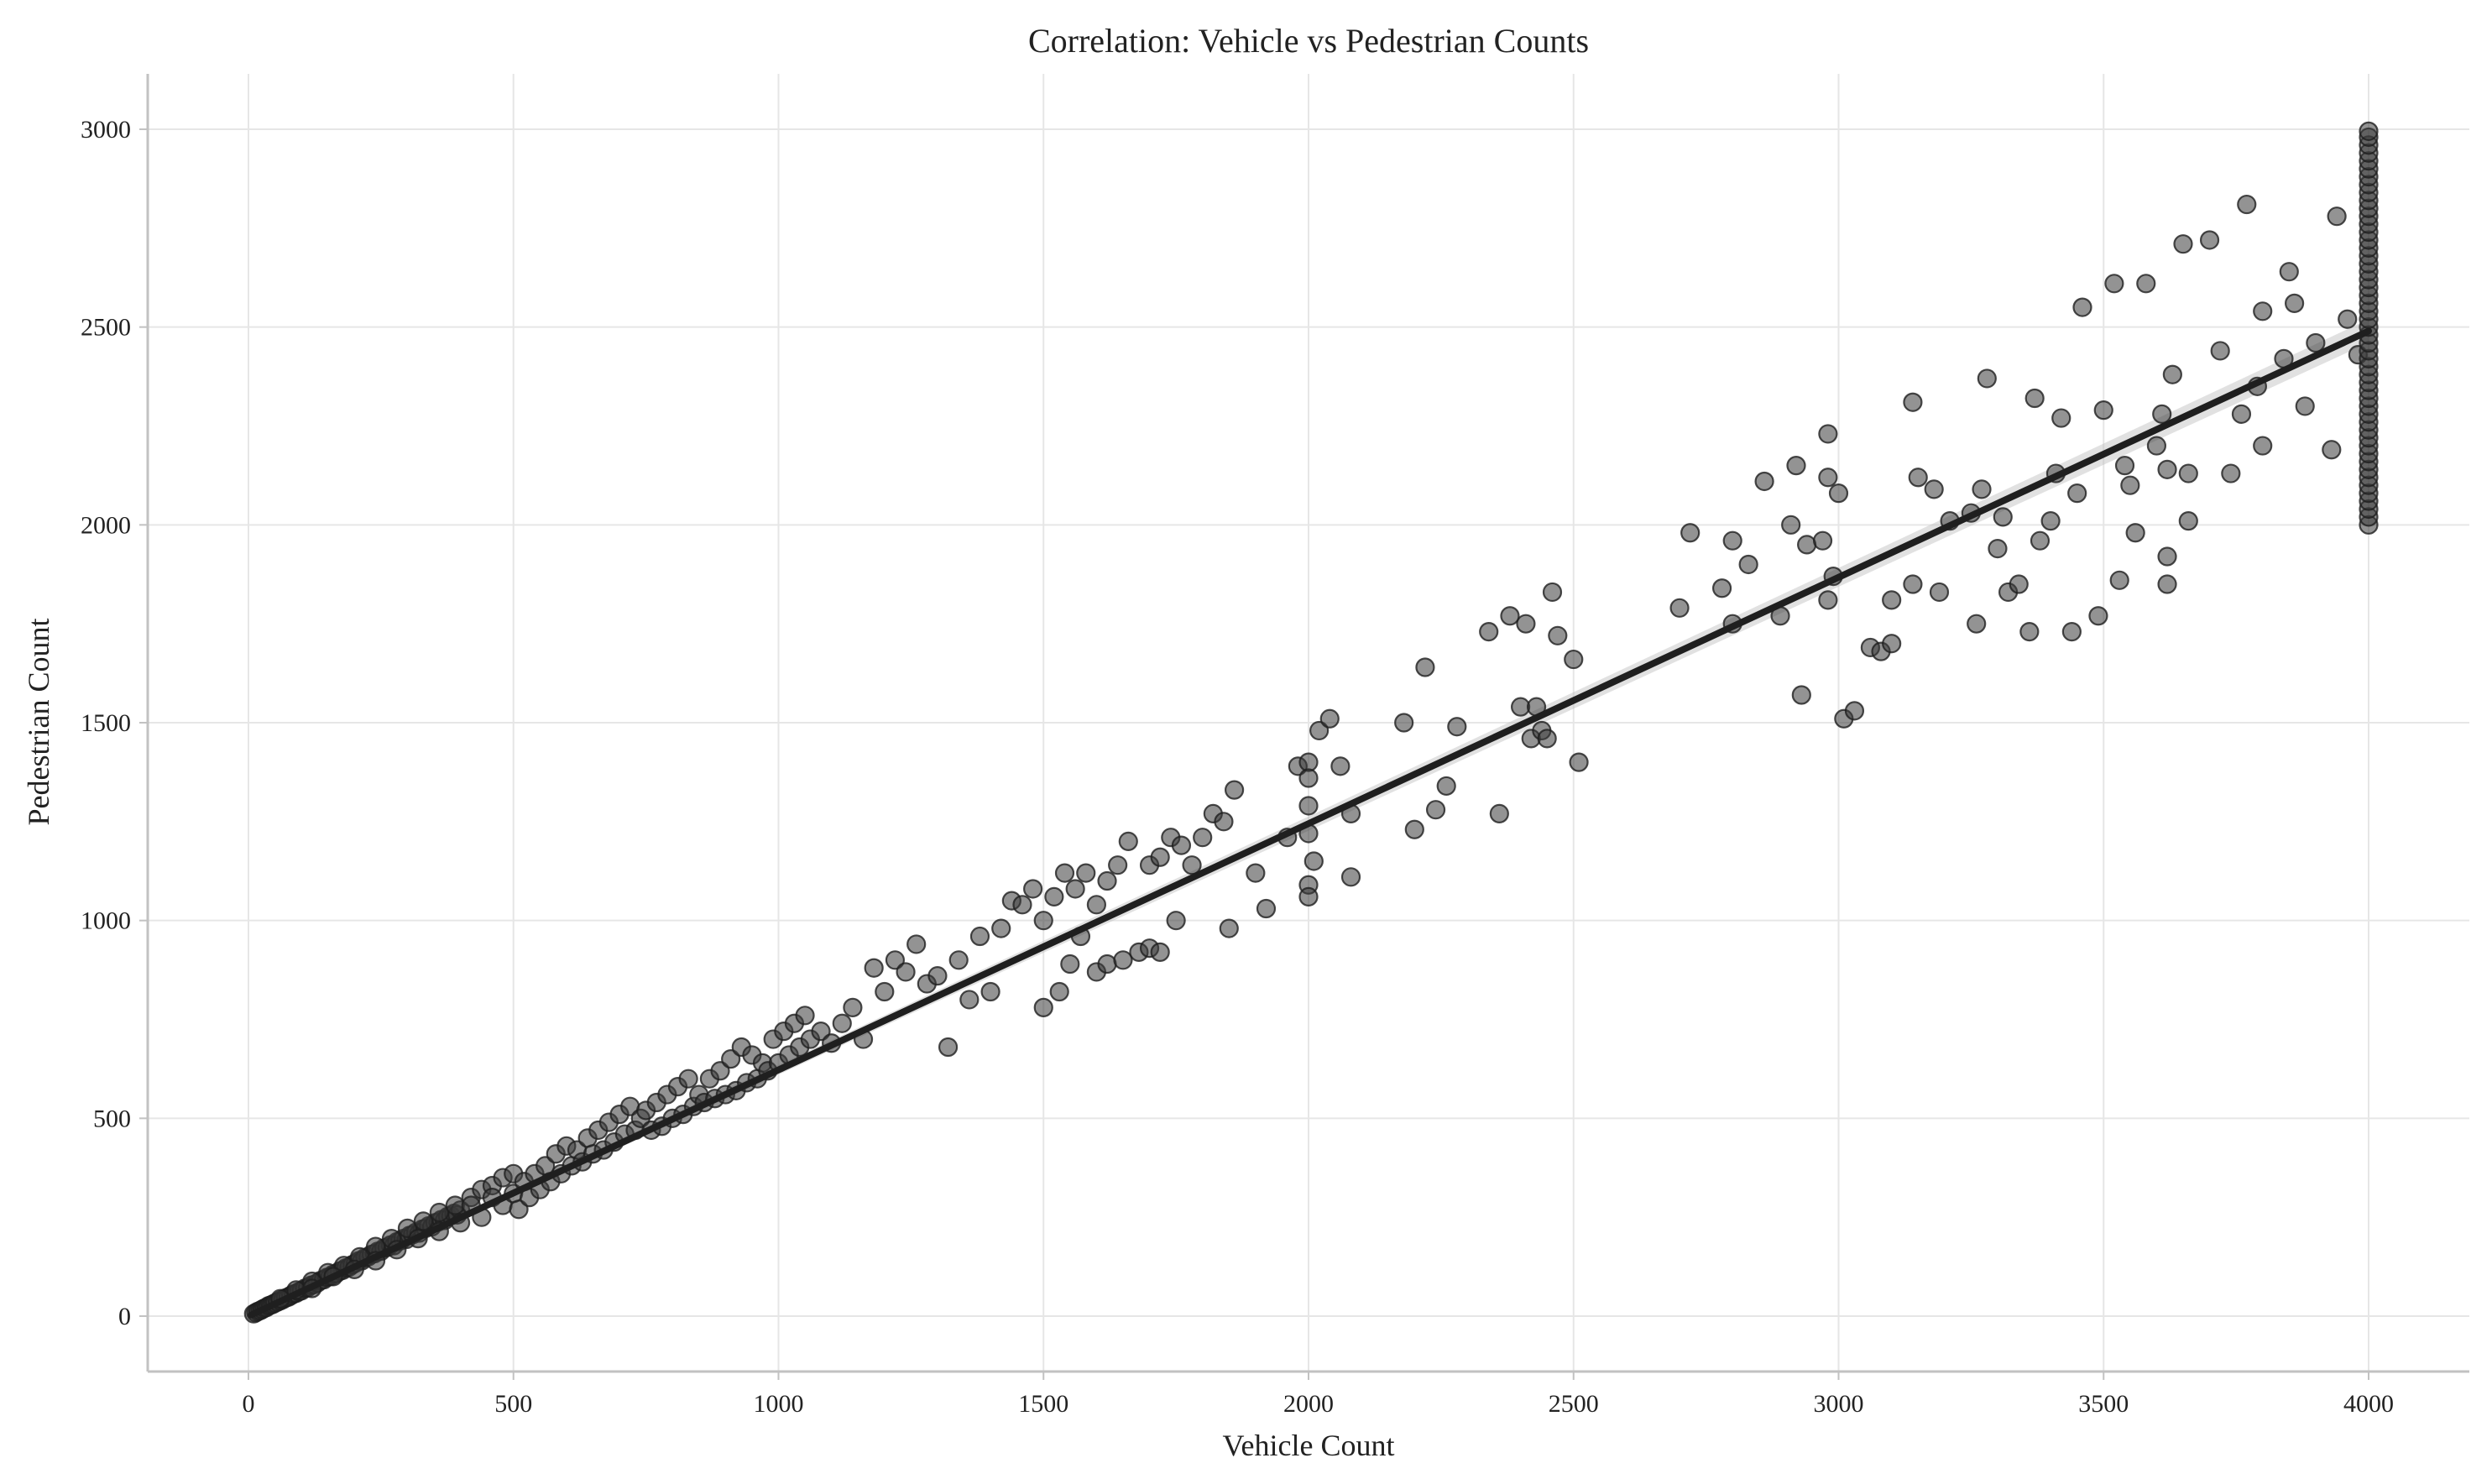 Image resolution: width=2492 pixels, height=1484 pixels. I want to click on y-tick-label: 1500, so click(106, 723).